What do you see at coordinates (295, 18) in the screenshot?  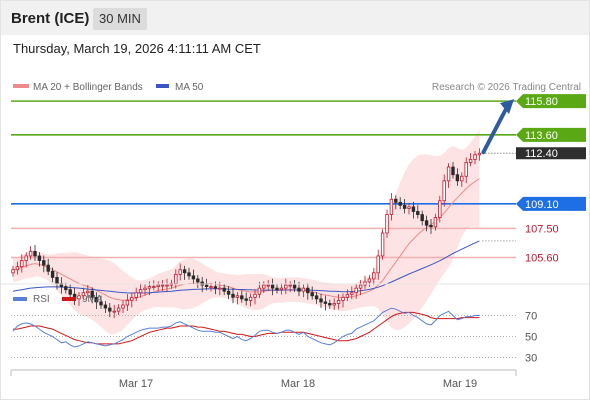 I see `chart-header: Brent (ICE) 30 MIN` at bounding box center [295, 18].